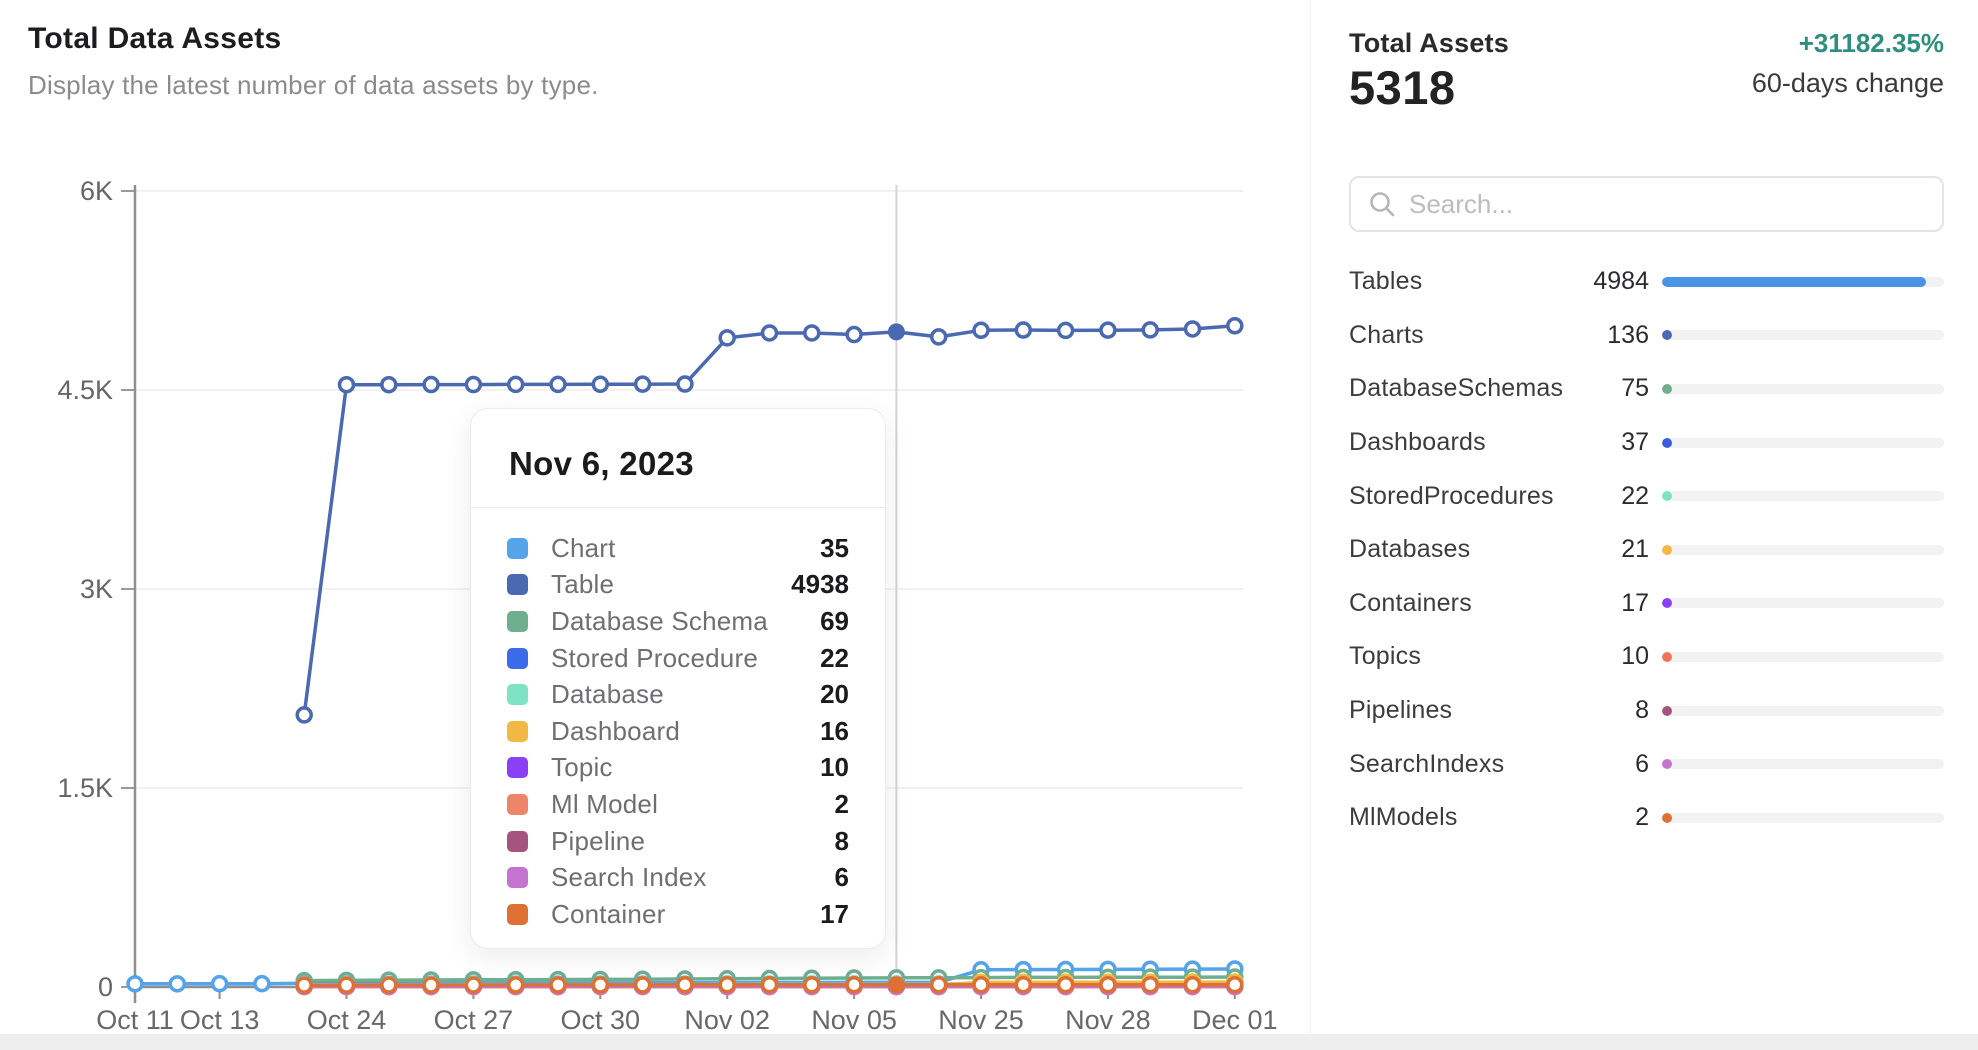 The image size is (1978, 1050). Describe the element at coordinates (1382, 204) in the screenshot. I see `search-icon` at that location.